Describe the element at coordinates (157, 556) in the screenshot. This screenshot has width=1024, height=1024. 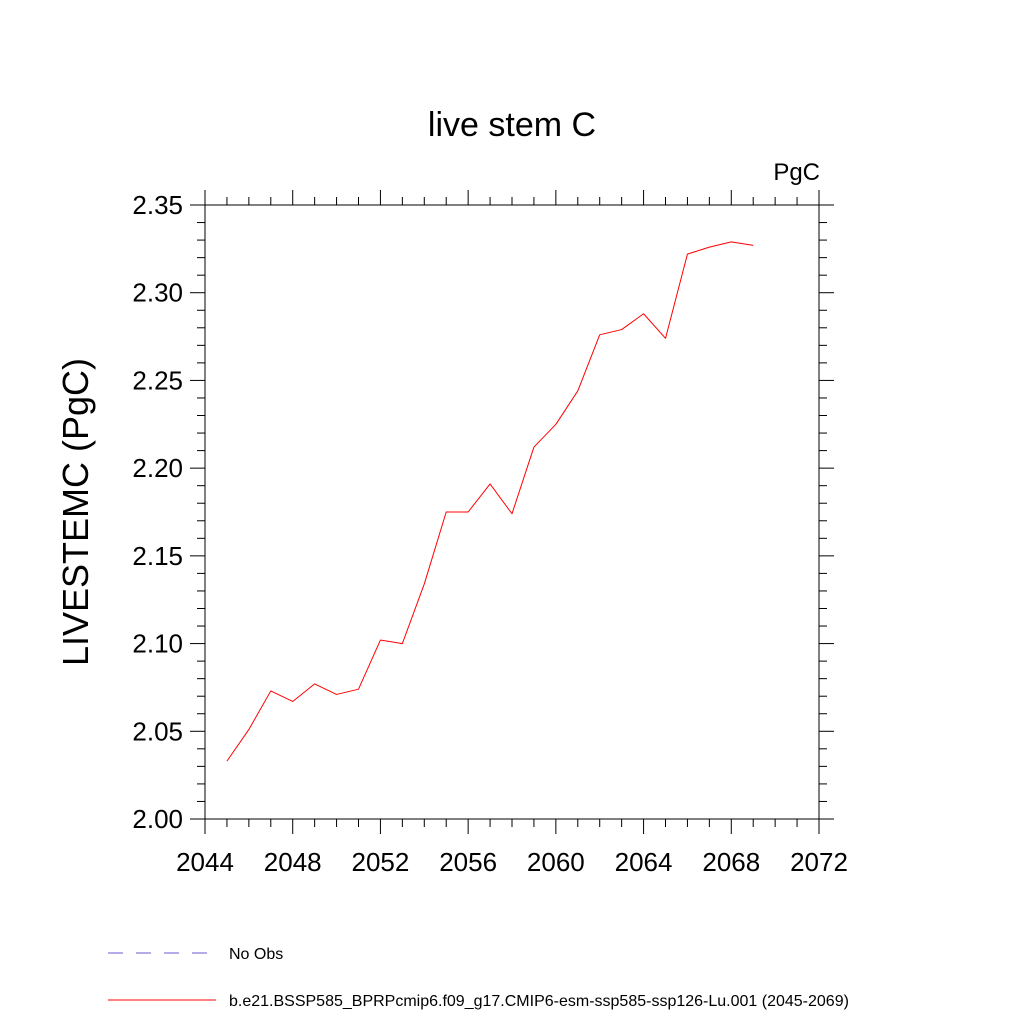
I see `y-tick-label: 2.15` at that location.